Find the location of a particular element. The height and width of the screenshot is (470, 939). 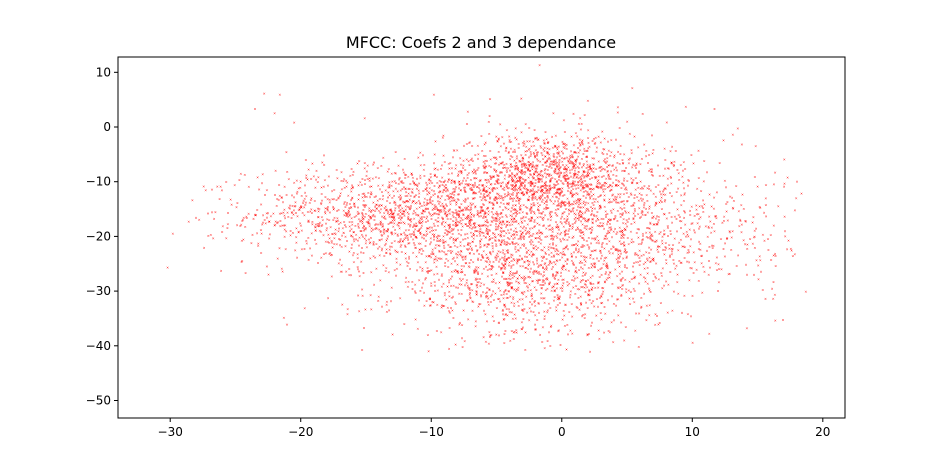

y-axis: 10 0 −10 −20 −30 −40 −50 is located at coordinates (102, 236).